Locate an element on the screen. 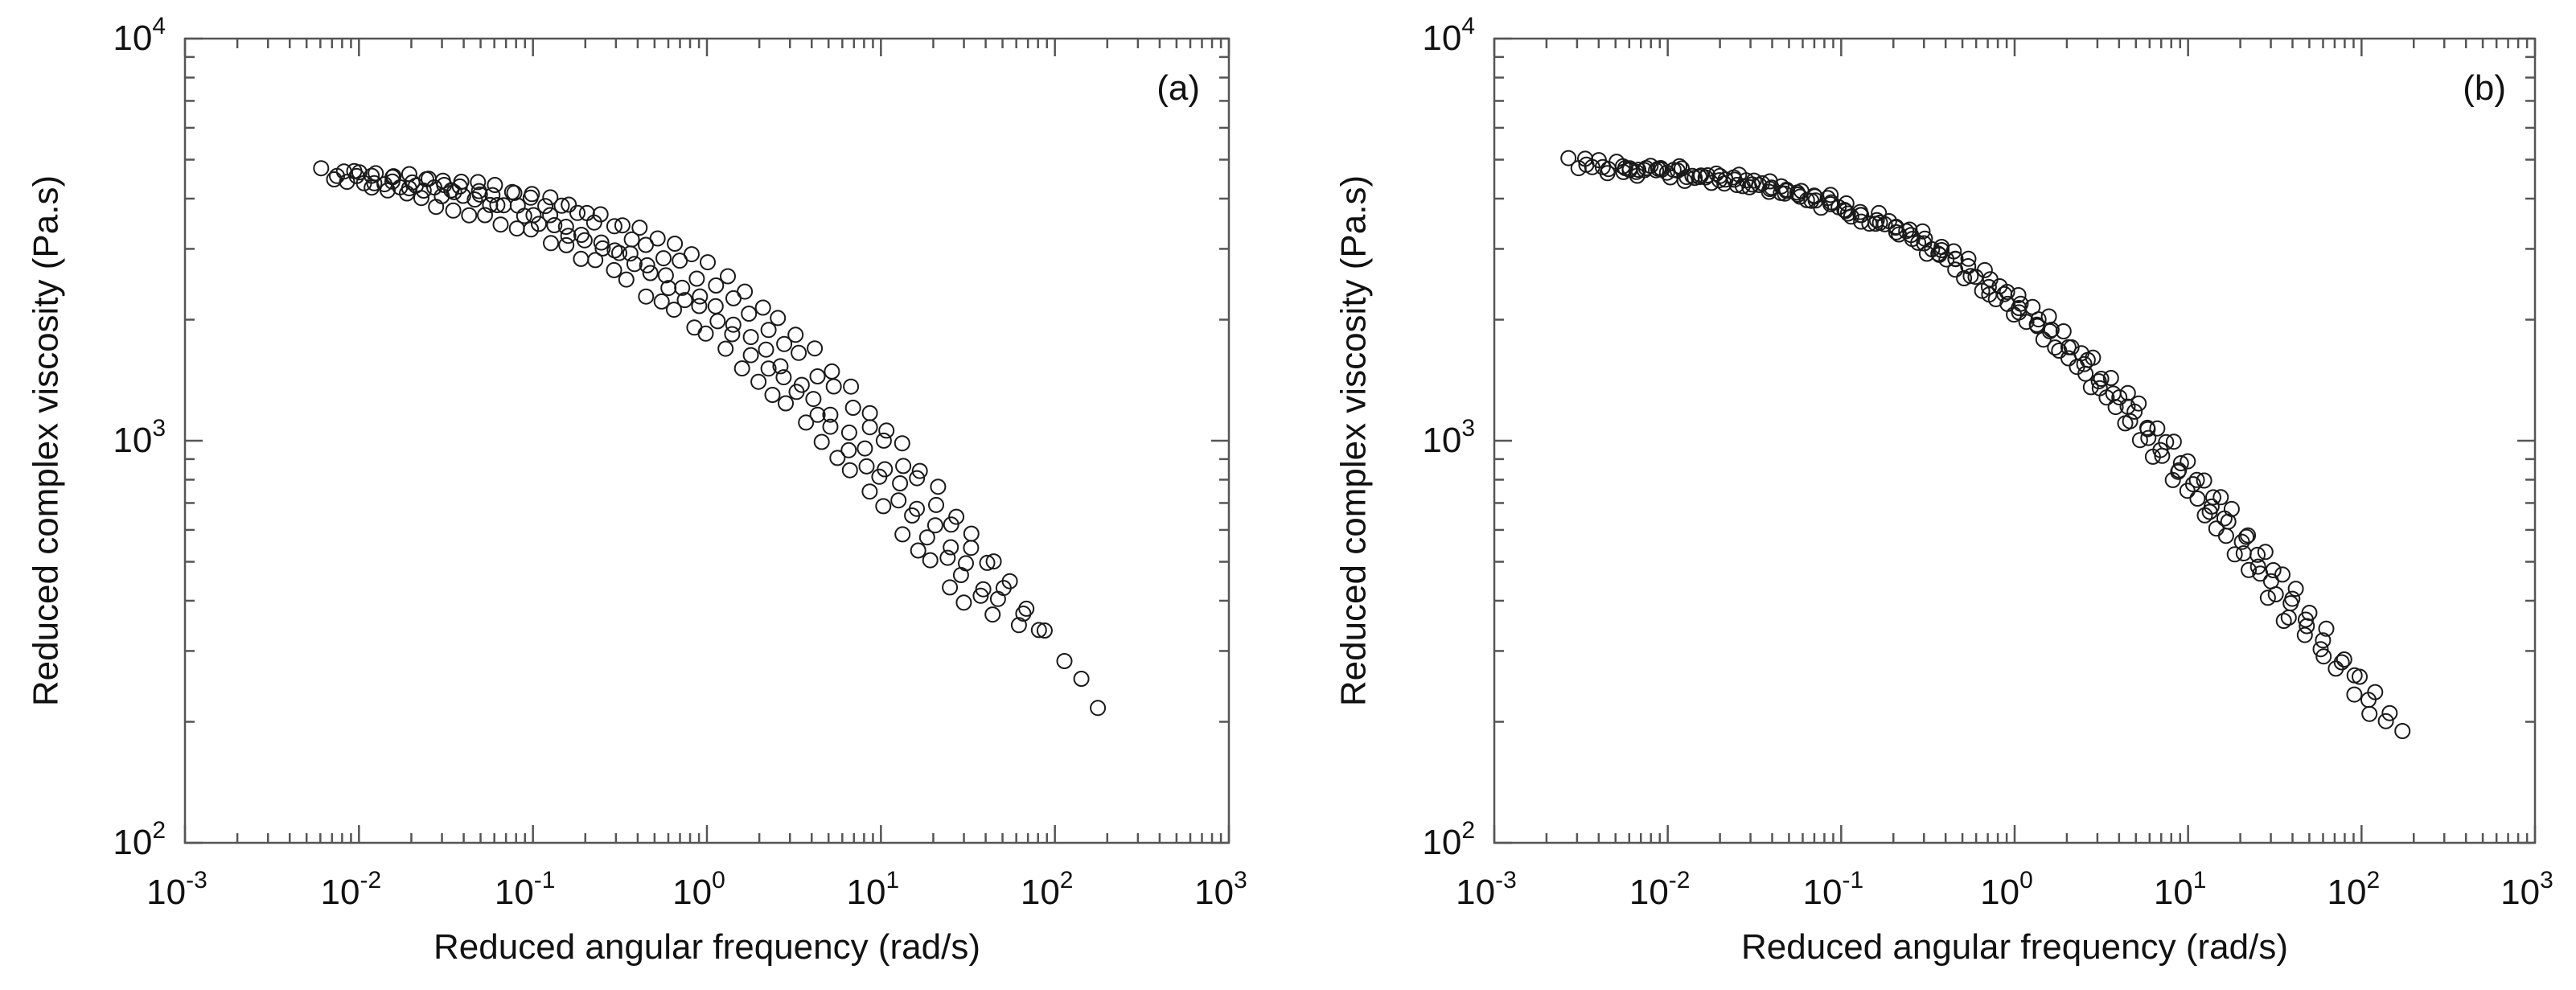 The width and height of the screenshot is (2576, 990). x-tick-label: 10⁻² is located at coordinates (1660, 889).